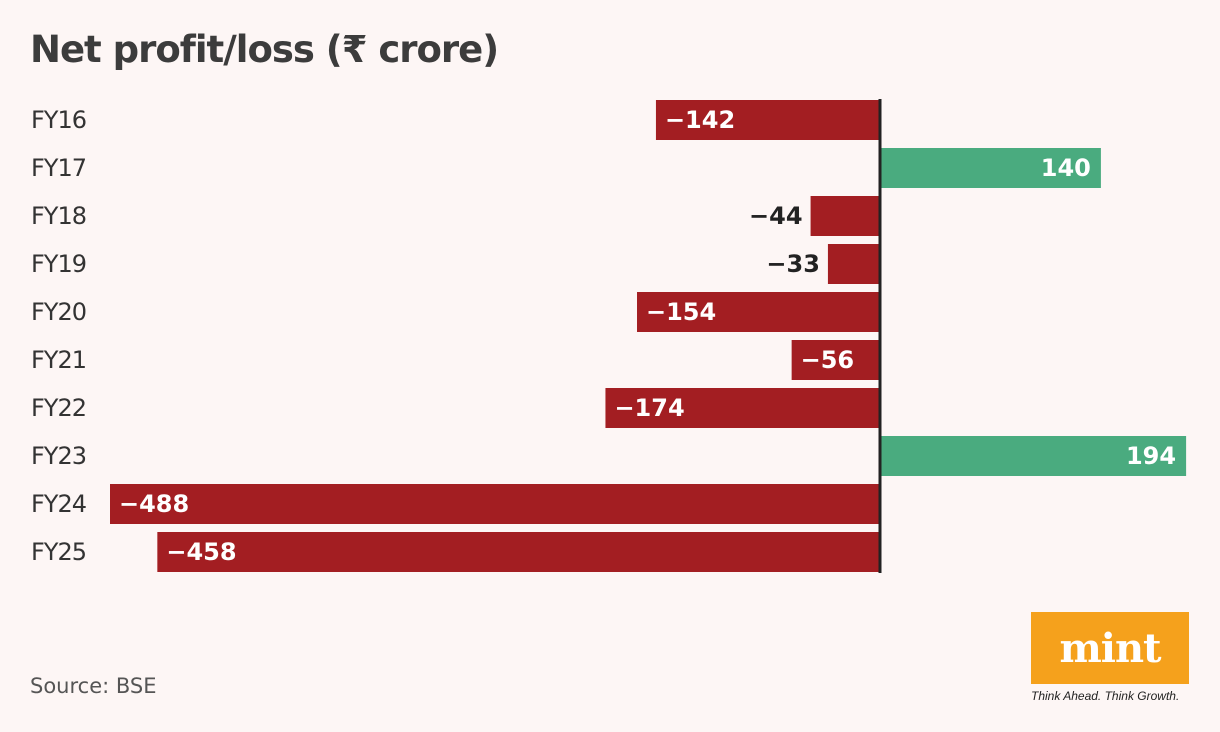 This screenshot has width=1220, height=732. What do you see at coordinates (495, 504) in the screenshot?
I see `bar-fy24` at bounding box center [495, 504].